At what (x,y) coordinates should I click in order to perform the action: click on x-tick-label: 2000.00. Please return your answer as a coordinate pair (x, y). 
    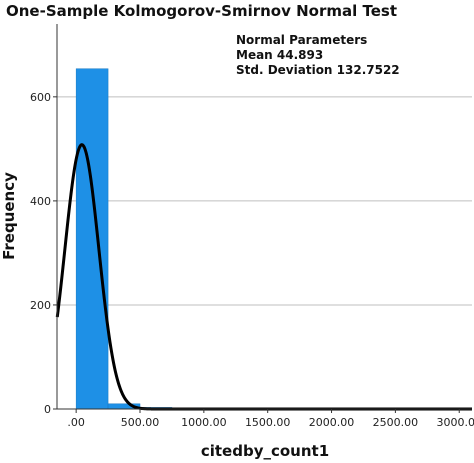
    Looking at the image, I should click on (332, 422).